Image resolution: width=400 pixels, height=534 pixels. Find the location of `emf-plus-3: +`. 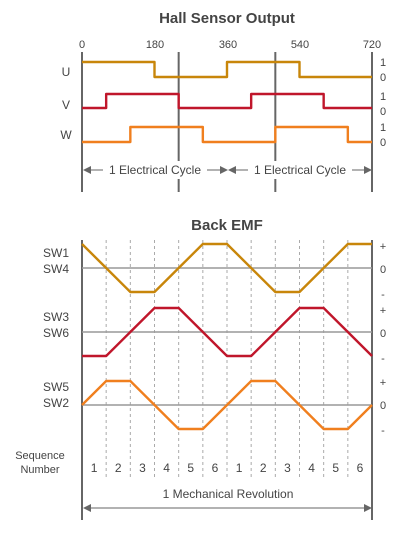

emf-plus-3: + is located at coordinates (383, 383).